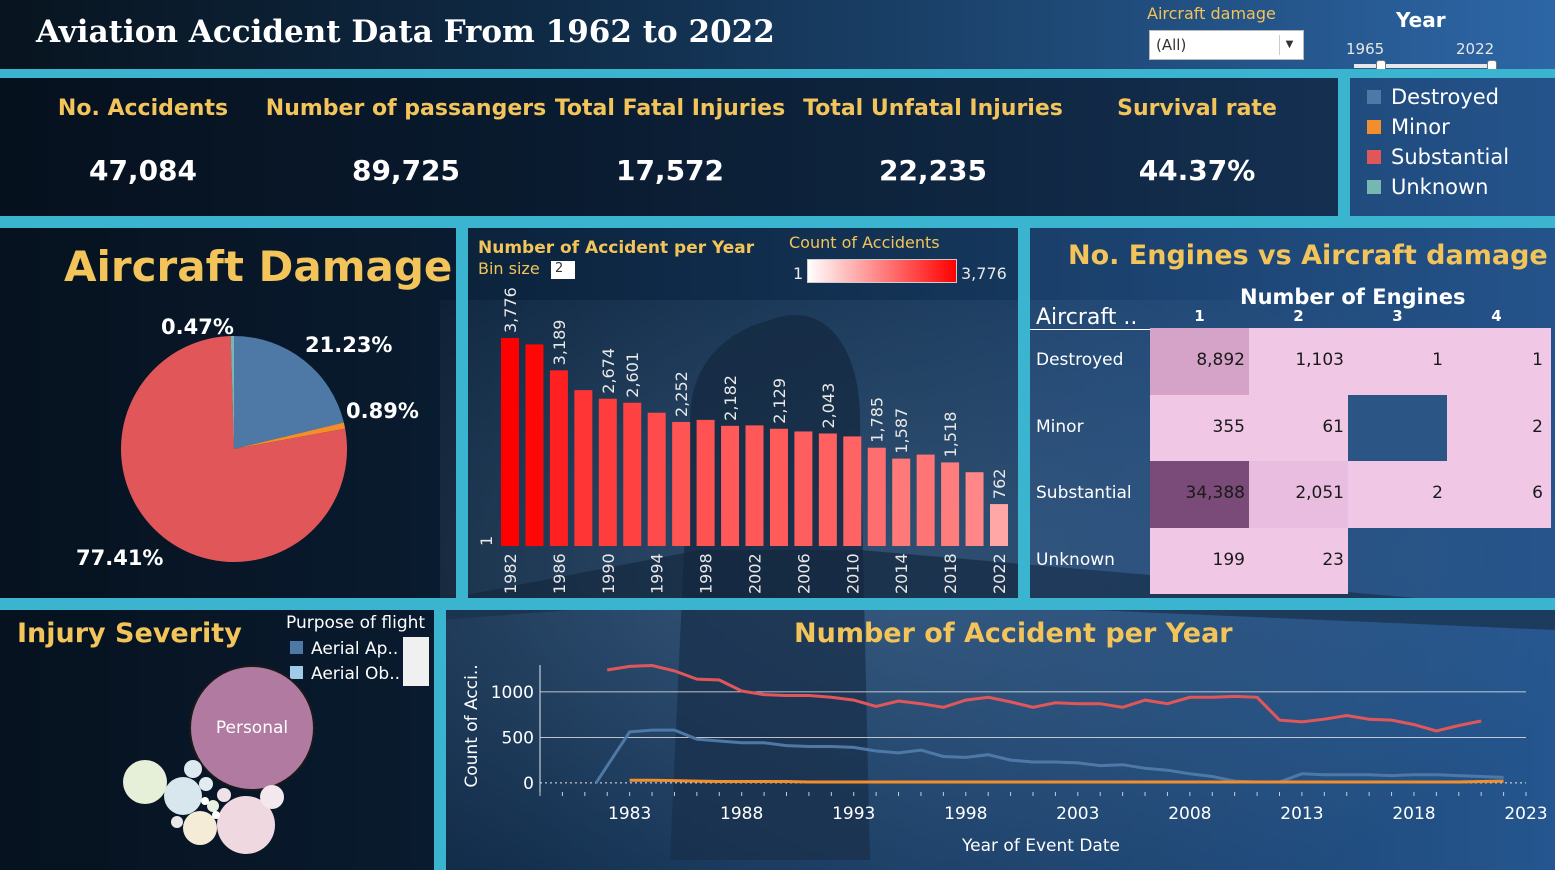  Describe the element at coordinates (657, 573) in the screenshot. I see `x-tick-label: 1994` at that location.